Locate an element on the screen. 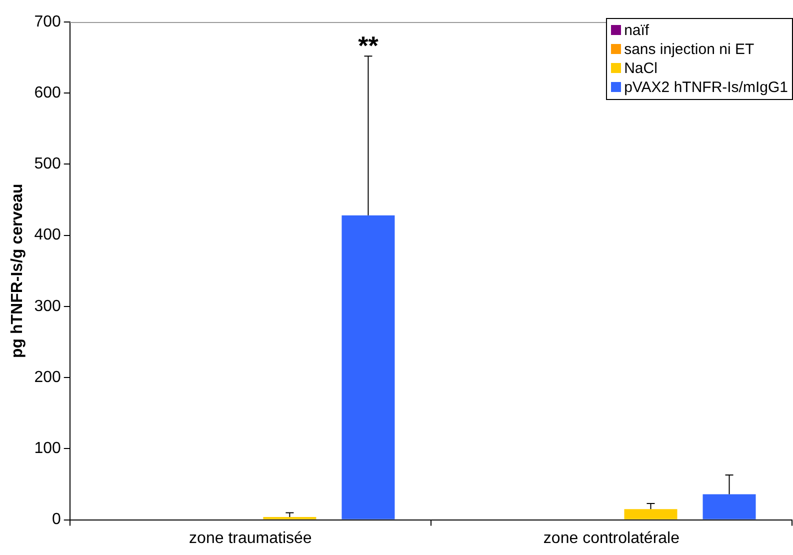 This screenshot has width=793, height=555. y-tick-label: 400 is located at coordinates (47, 235).